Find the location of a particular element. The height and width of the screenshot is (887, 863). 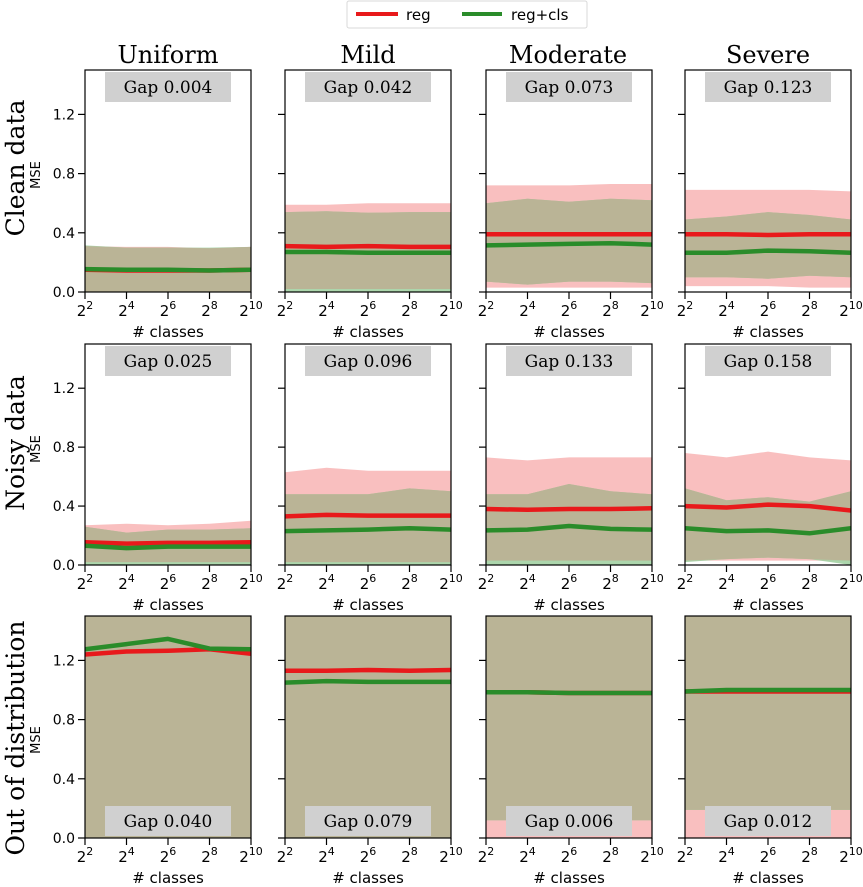

gap-box-r1c3 is located at coordinates (768, 361).